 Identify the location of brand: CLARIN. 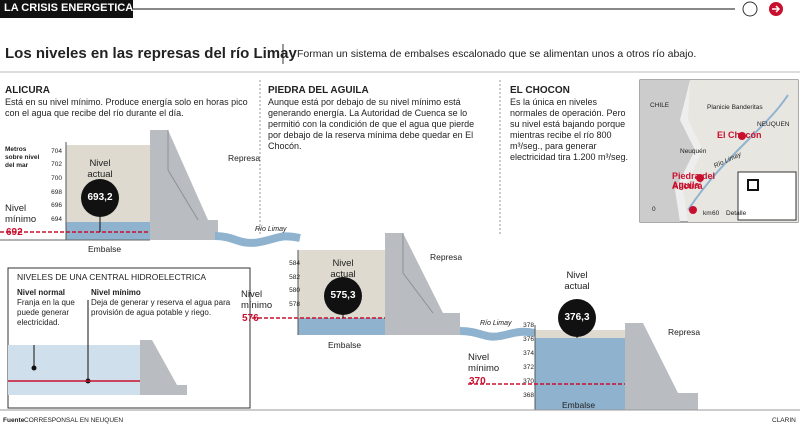
(784, 420).